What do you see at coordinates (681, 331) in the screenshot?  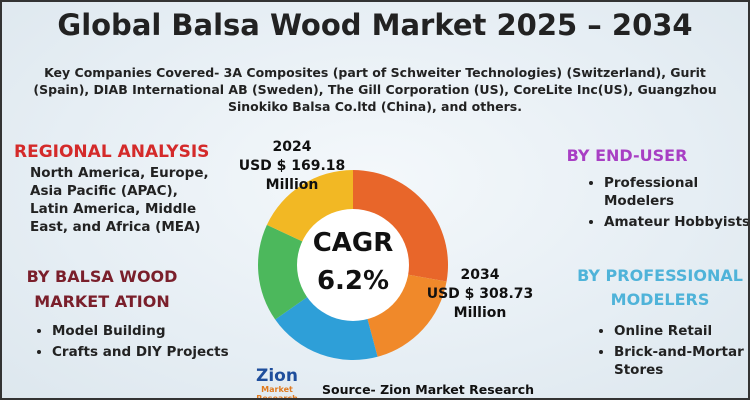 I see `list-item: Online Retail` at bounding box center [681, 331].